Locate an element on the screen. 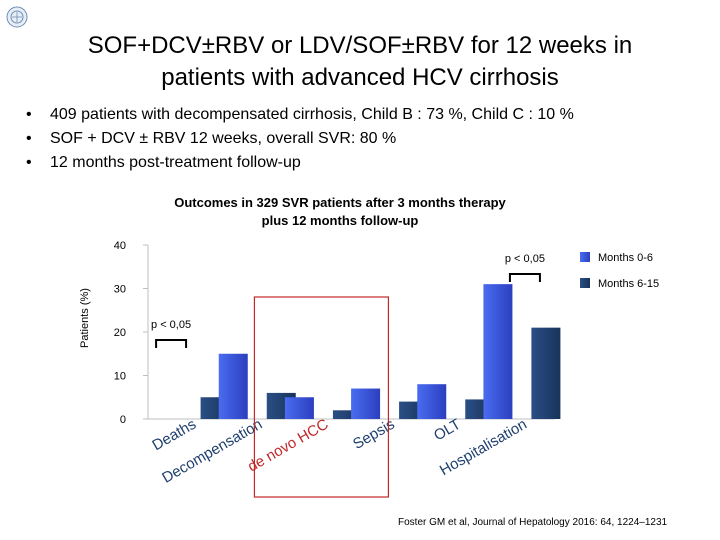  y-tick-label: 20 is located at coordinates (120, 333).